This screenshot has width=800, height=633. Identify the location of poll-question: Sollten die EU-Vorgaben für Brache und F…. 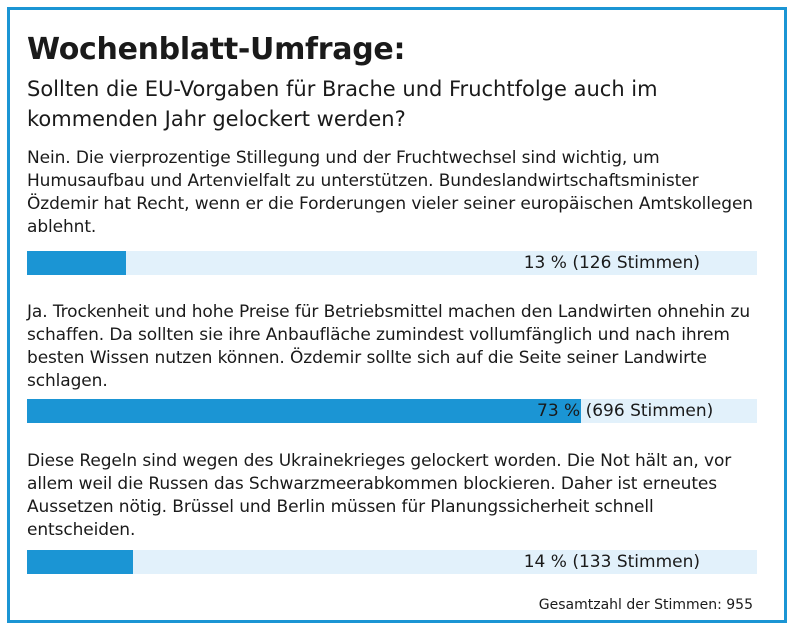
(342, 104).